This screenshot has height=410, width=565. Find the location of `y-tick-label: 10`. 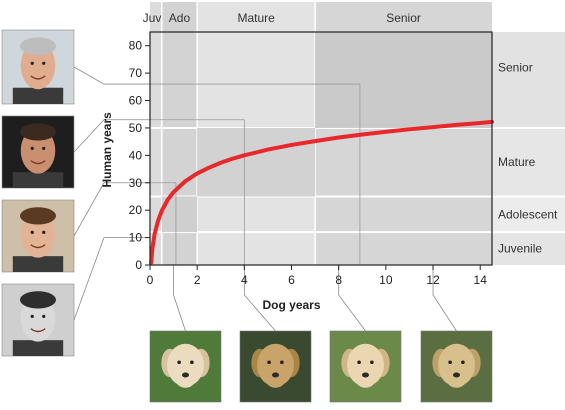

y-tick-label: 10 is located at coordinates (136, 238).